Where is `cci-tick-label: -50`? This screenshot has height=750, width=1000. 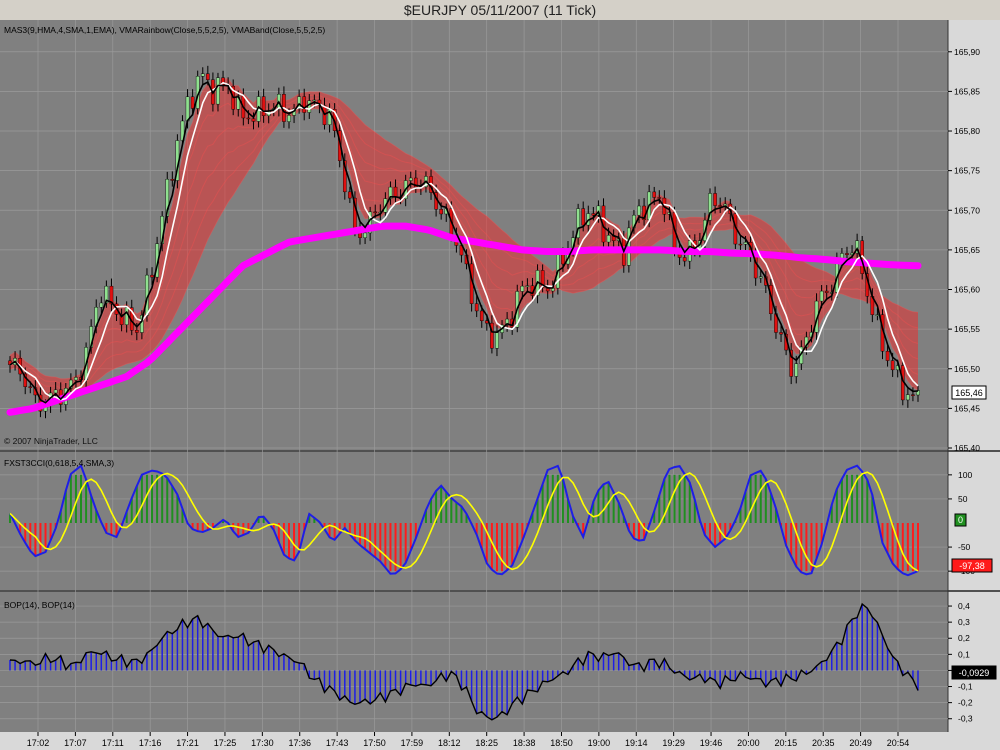
cci-tick-label: -50 is located at coordinates (964, 547).